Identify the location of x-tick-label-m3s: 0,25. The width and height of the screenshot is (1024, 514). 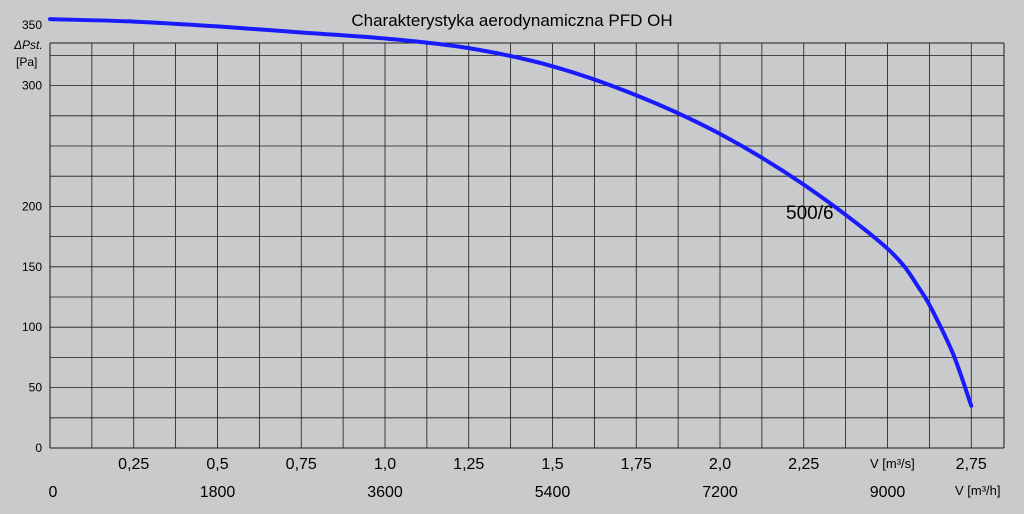
(133, 464).